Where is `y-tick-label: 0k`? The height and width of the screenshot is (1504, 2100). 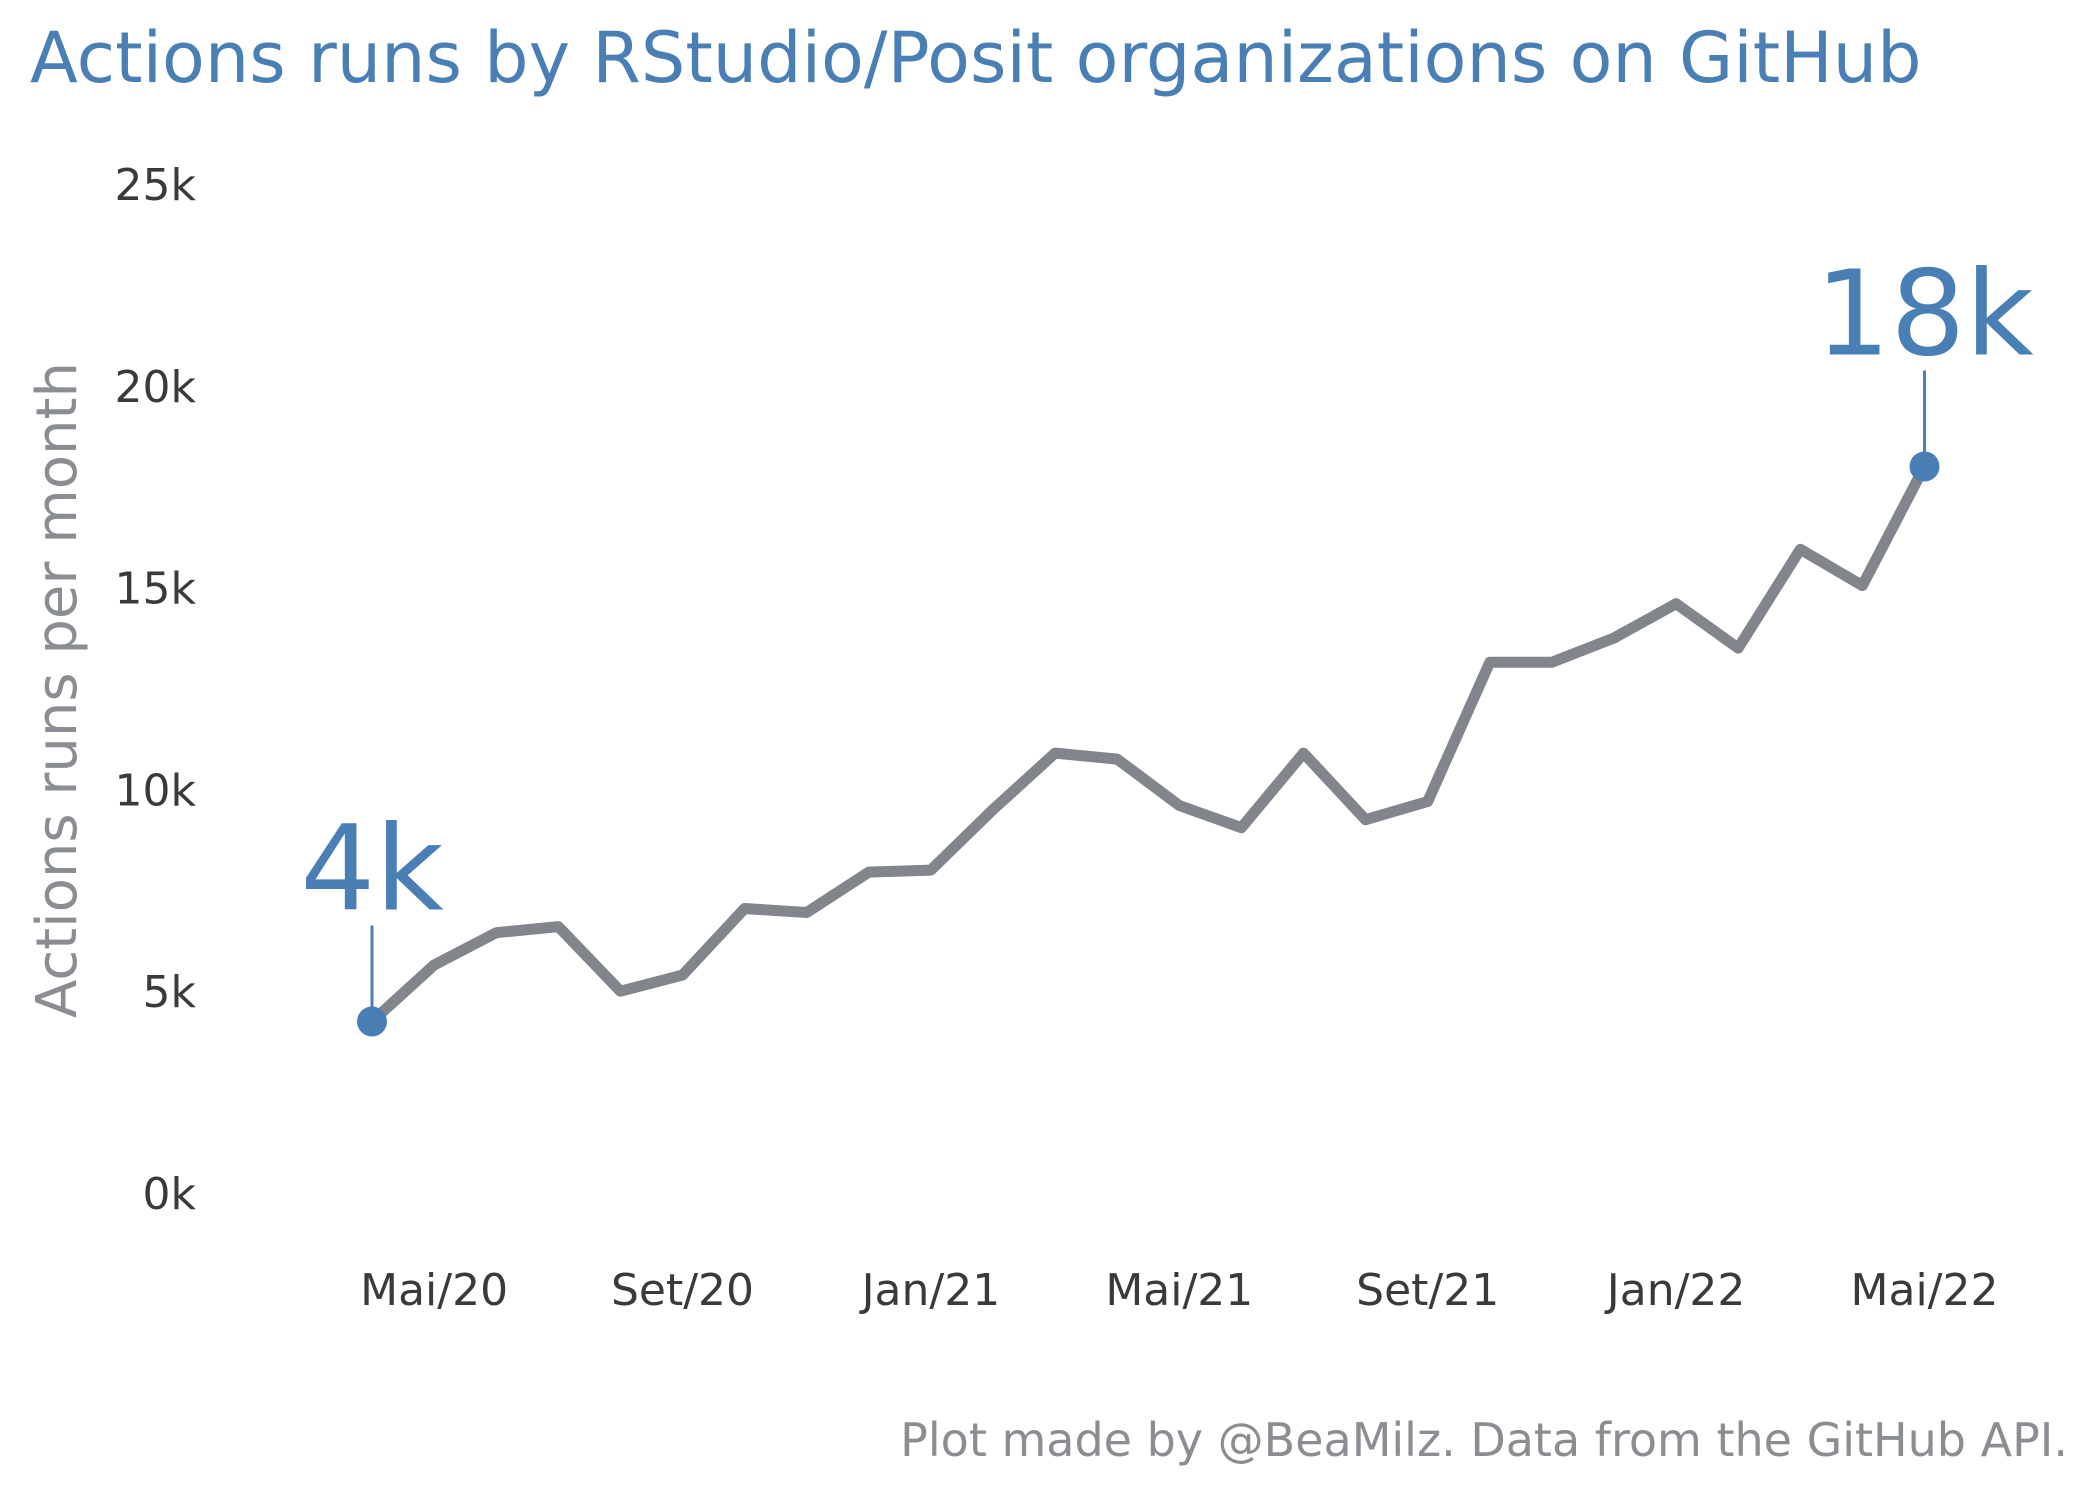
y-tick-label: 0k is located at coordinates (170, 1194).